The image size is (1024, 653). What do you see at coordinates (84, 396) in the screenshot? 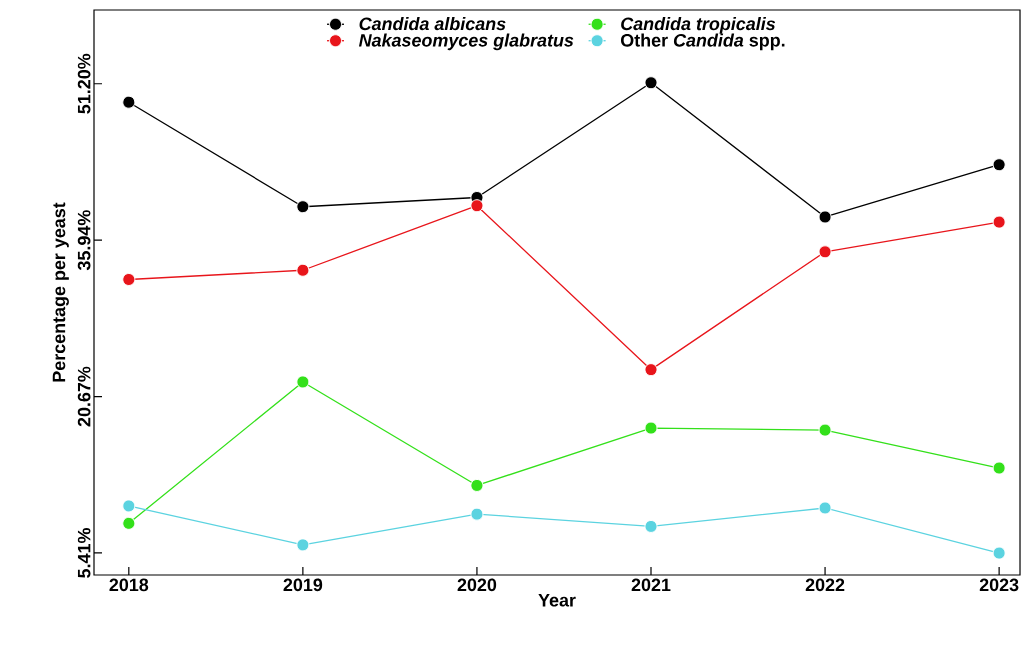
I see `y-tick-label: 20.67%` at bounding box center [84, 396].